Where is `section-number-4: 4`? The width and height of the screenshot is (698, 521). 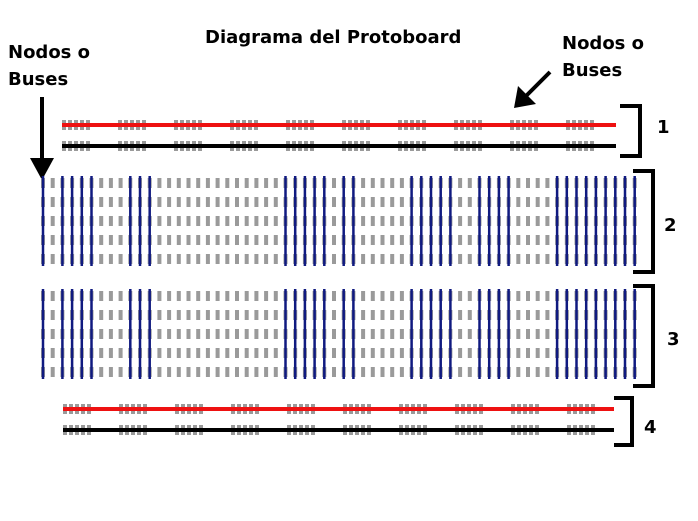 section-number-4: 4 is located at coordinates (650, 427).